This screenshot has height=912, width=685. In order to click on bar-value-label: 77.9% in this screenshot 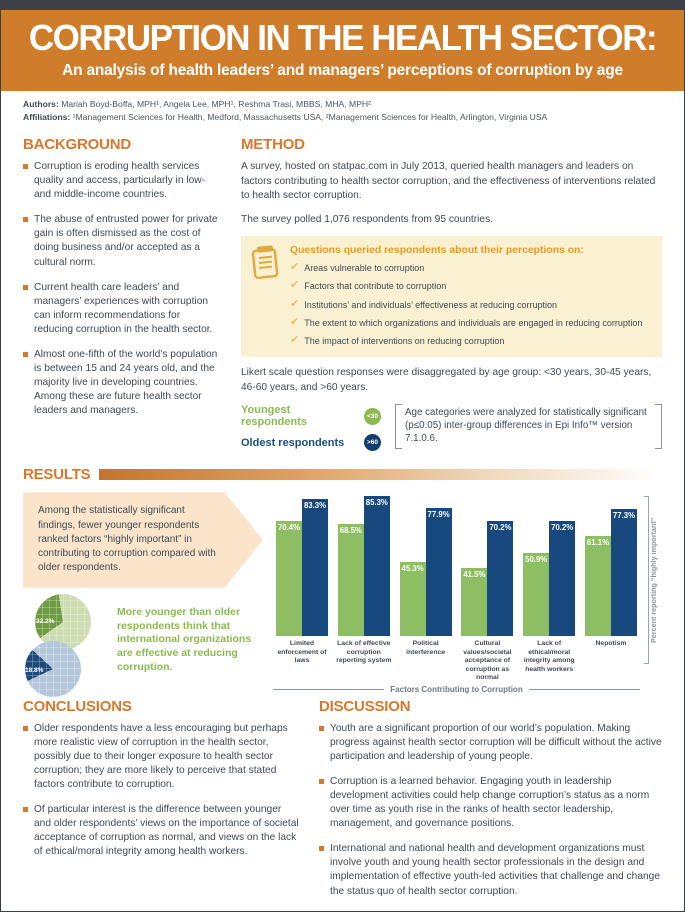, I will do `click(438, 515)`.